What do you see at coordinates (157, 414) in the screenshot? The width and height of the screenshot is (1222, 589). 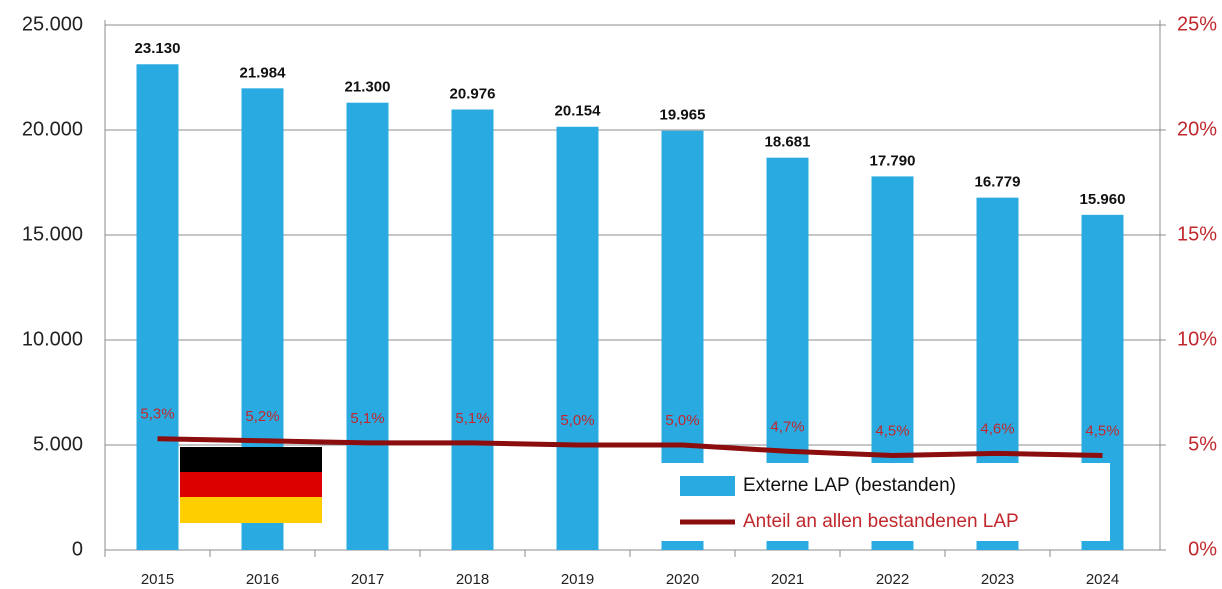 I see `line-value-label: 5,3%` at bounding box center [157, 414].